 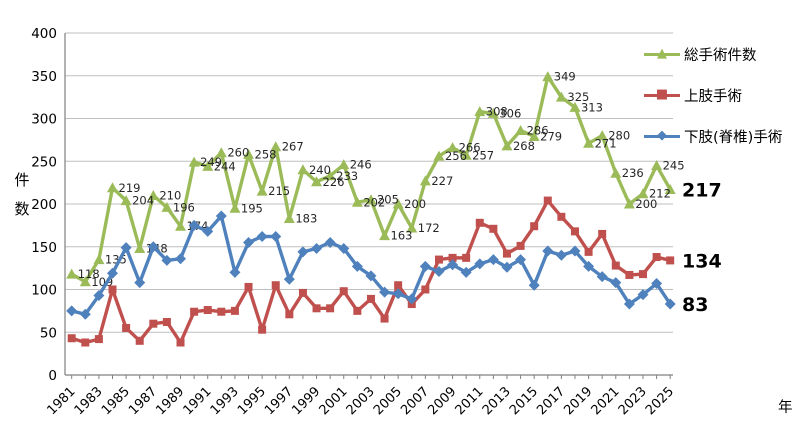 What do you see at coordinates (44, 205) in the screenshot?
I see `y-tick-label: 200` at bounding box center [44, 205].